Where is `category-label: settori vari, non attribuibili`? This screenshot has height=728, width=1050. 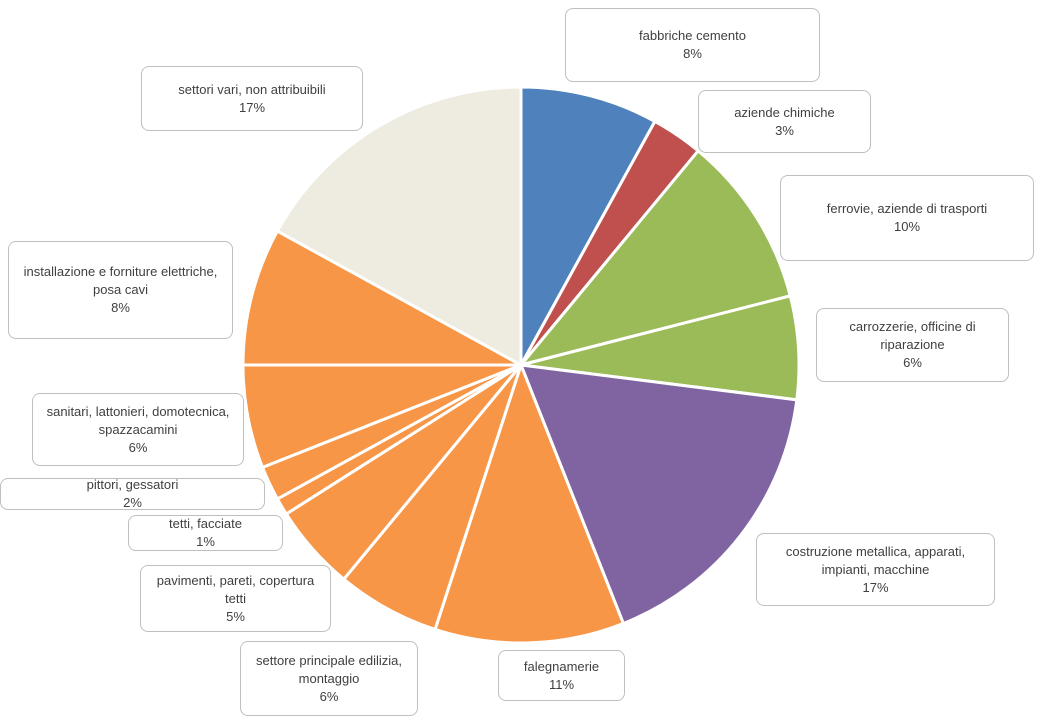
category-label: settori vari, non attribuibili is located at coordinates (252, 89).